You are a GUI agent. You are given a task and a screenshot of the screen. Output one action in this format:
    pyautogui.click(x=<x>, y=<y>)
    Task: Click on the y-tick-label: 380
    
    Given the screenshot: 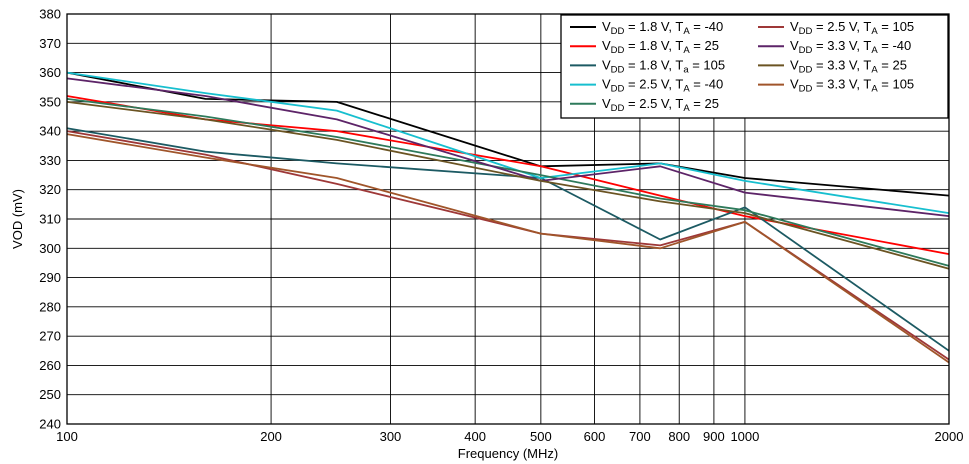 What is the action you would take?
    pyautogui.click(x=50, y=14)
    